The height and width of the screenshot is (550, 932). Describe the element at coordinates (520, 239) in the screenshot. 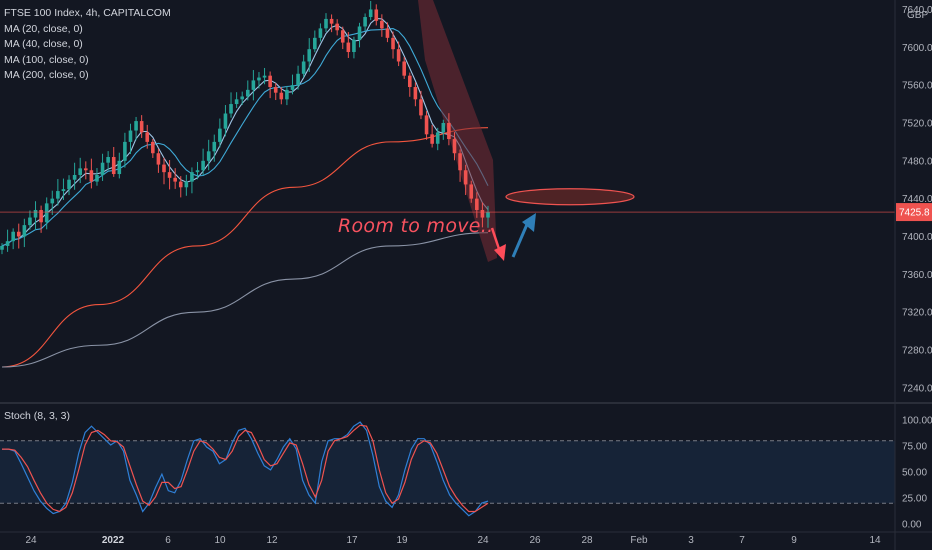

I see `up-arrow-shaft` at that location.